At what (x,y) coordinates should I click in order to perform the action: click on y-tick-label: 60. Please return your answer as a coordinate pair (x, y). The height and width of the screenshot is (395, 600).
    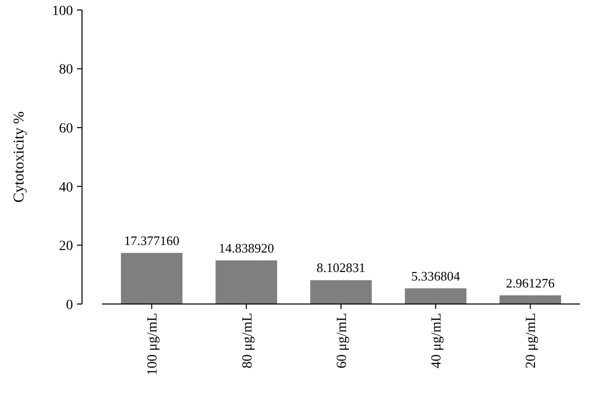
    Looking at the image, I should click on (66, 129).